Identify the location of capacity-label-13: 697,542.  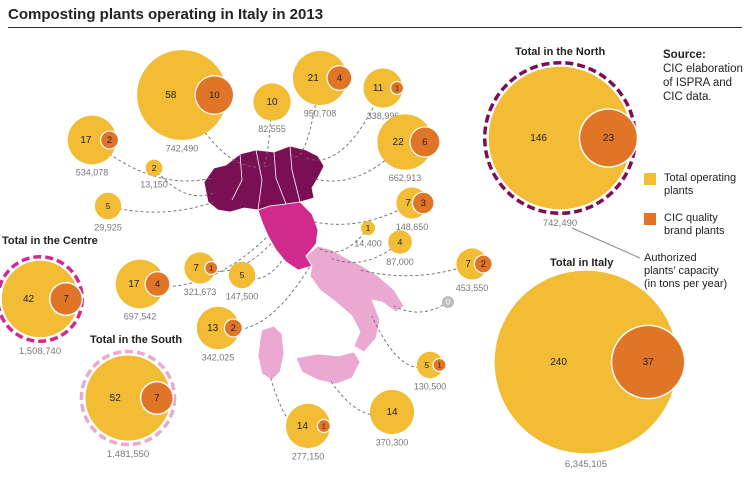
(140, 317).